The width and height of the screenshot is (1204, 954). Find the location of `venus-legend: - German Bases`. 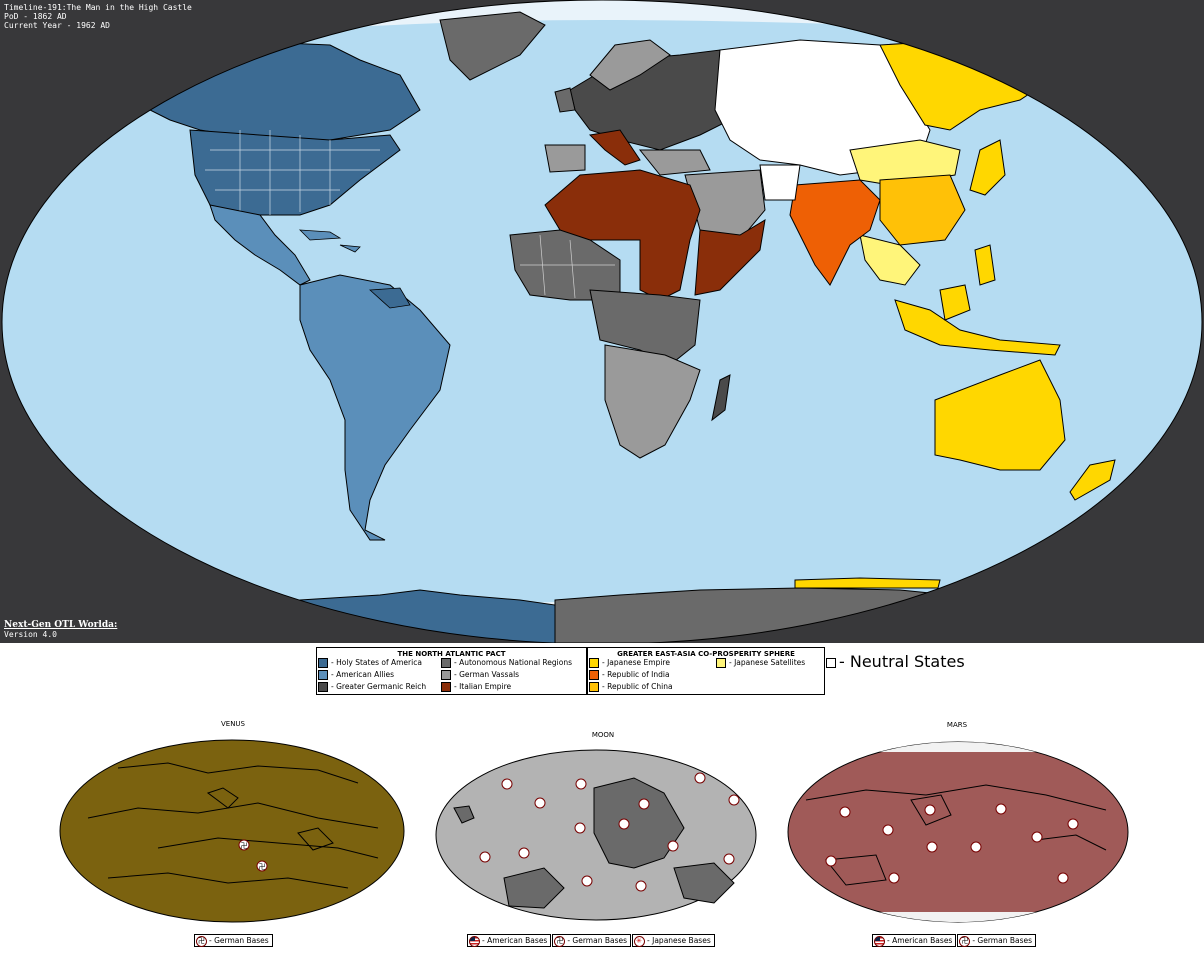

venus-legend: - German Bases is located at coordinates (234, 940).